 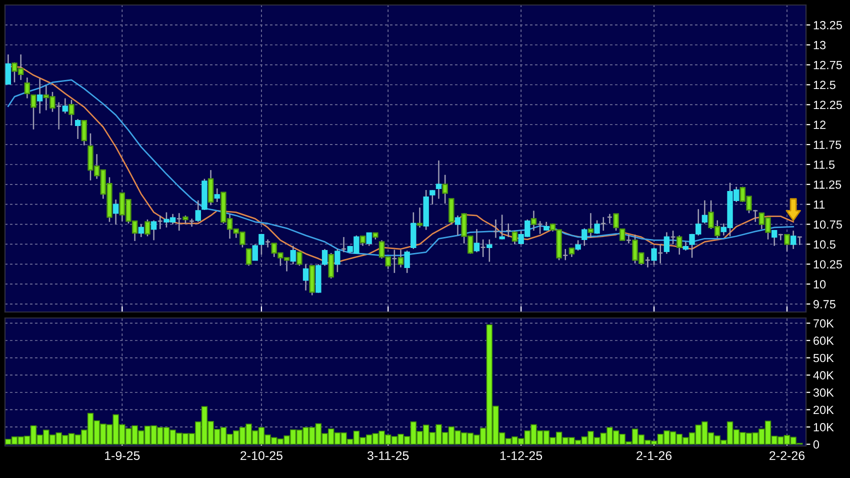 I want to click on y-tick-label: 9.75, so click(x=825, y=304).